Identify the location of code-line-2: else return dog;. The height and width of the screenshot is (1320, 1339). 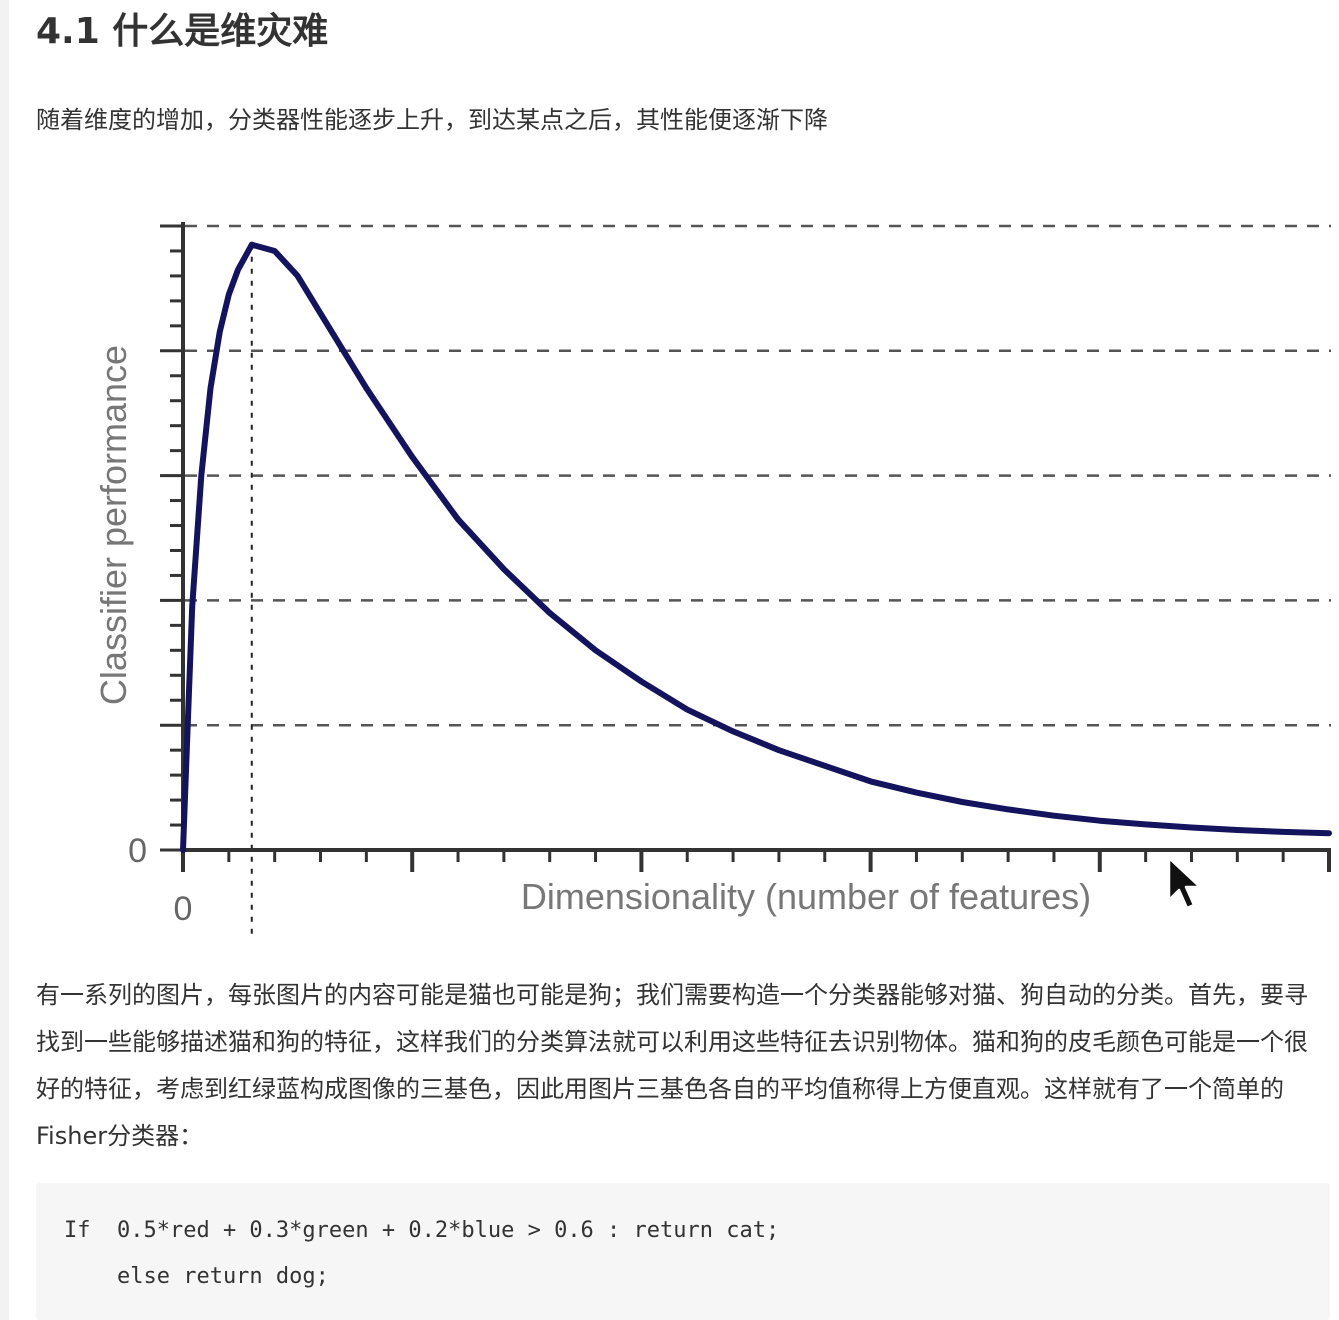
(196, 1276).